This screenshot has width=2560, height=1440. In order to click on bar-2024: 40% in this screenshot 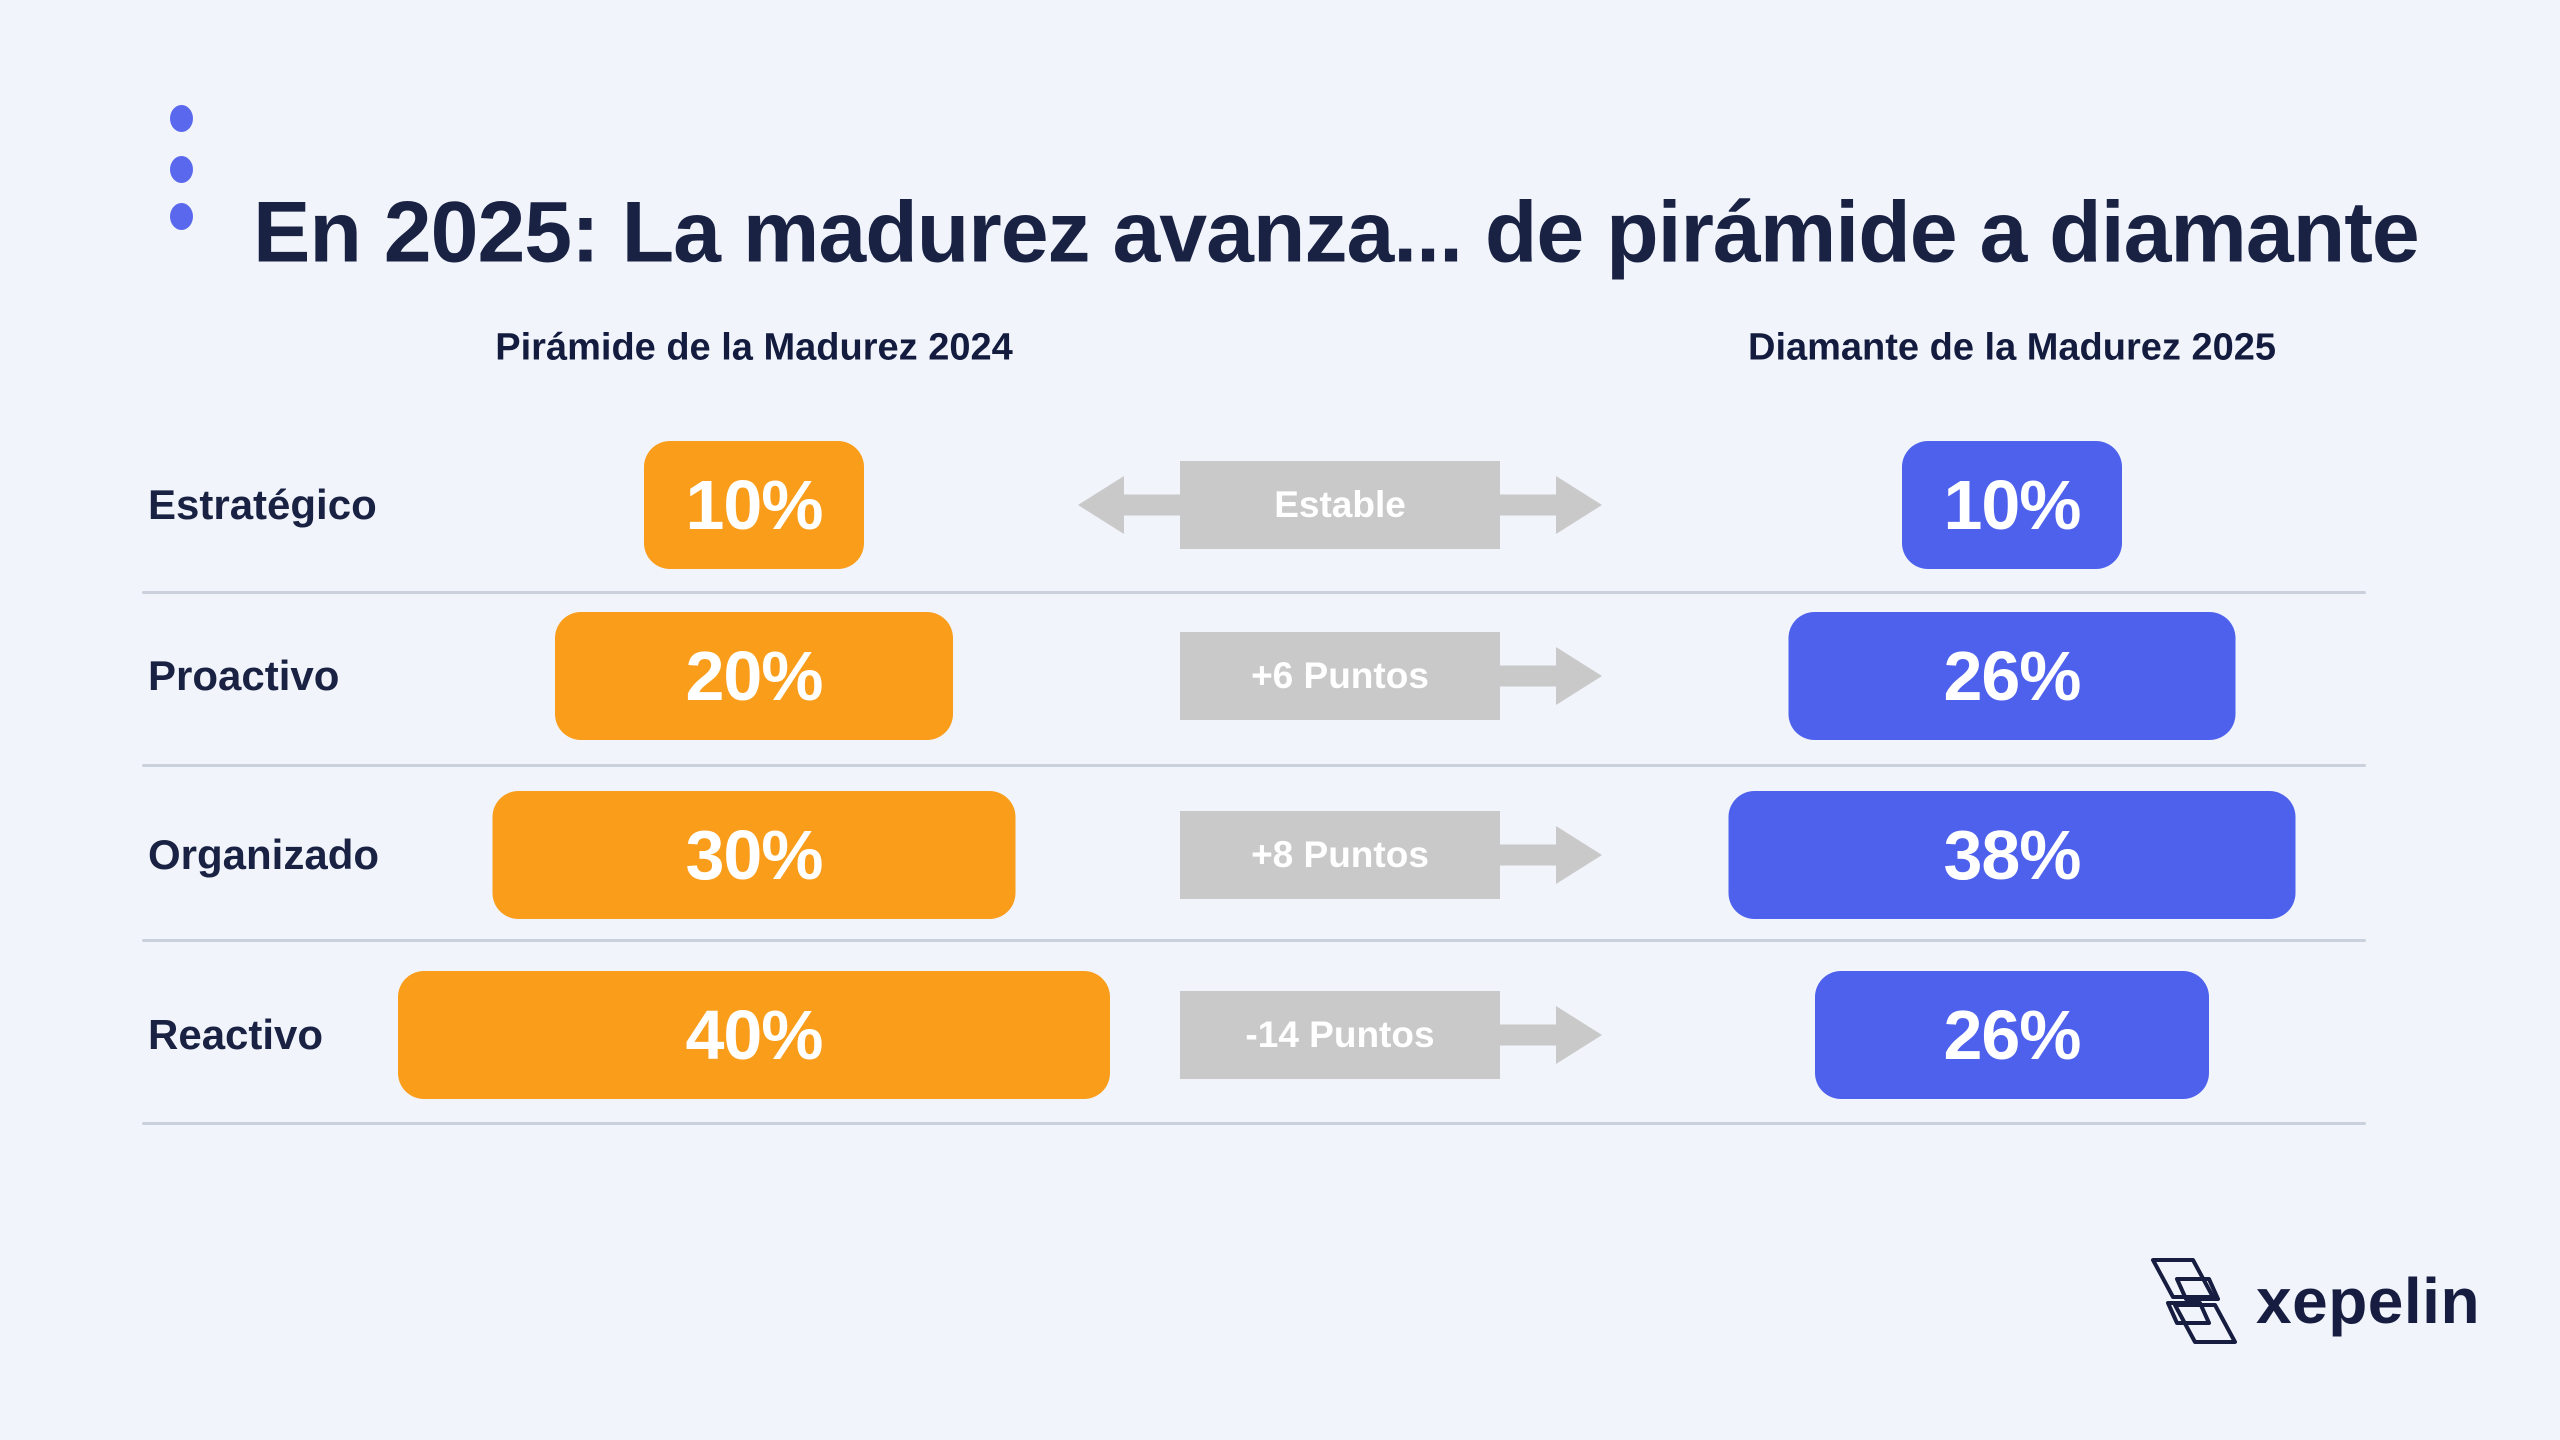, I will do `click(754, 1035)`.